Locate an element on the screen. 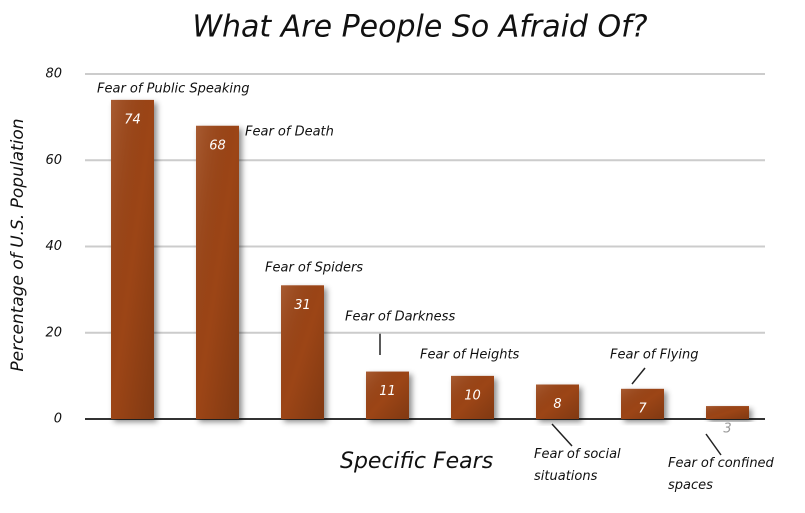 This screenshot has height=513, width=805. category-label: Fear of confined spaces is located at coordinates (721, 474).